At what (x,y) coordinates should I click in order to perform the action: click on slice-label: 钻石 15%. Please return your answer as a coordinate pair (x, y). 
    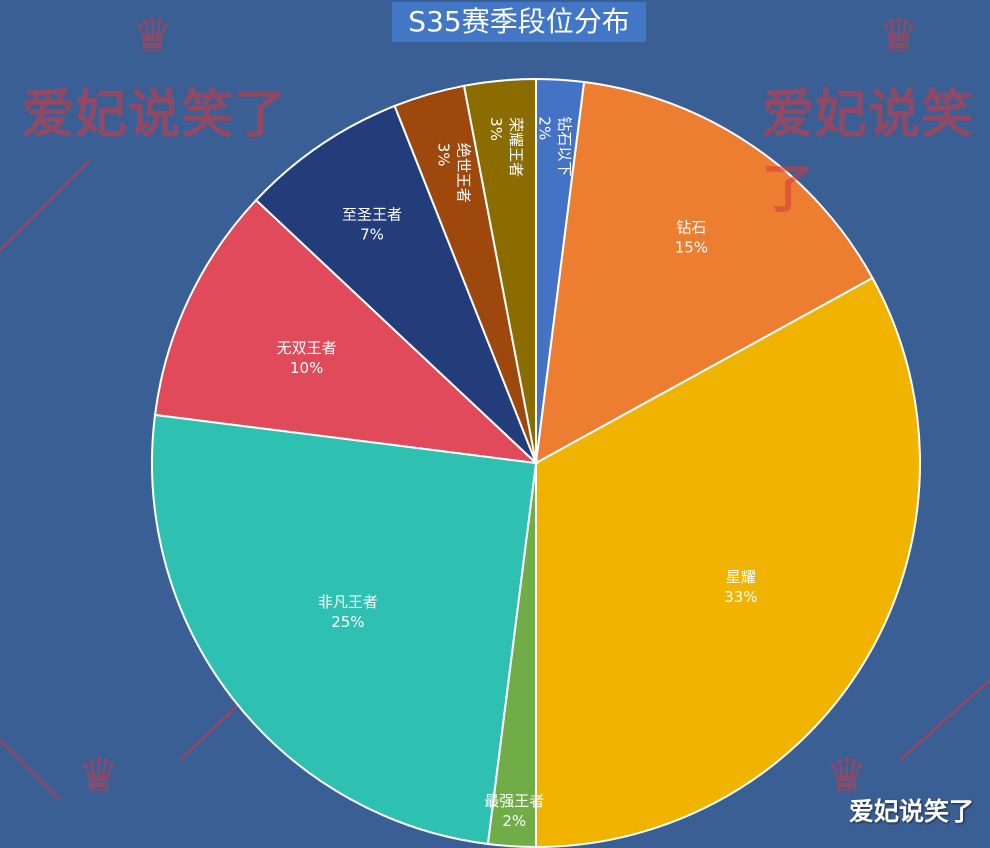
    Looking at the image, I should click on (691, 237).